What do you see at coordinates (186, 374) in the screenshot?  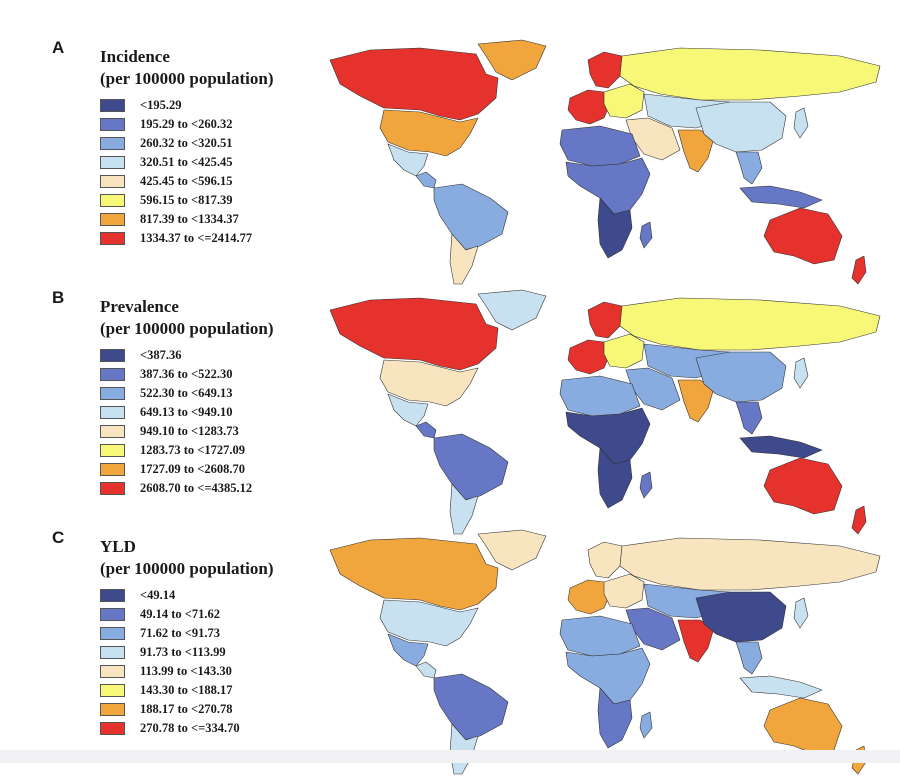 I see `legend-label: 387.36 to <522.30` at bounding box center [186, 374].